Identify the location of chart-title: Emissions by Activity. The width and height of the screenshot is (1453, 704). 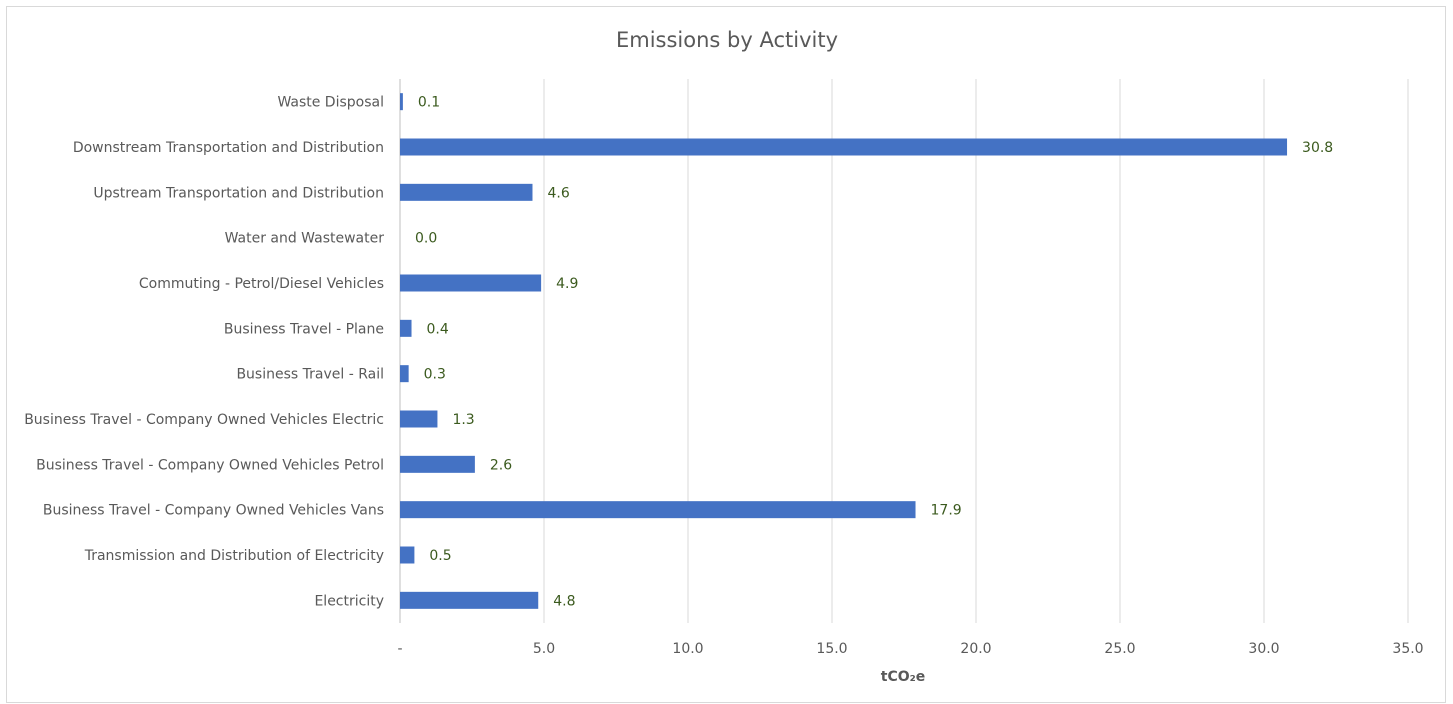
(727, 40).